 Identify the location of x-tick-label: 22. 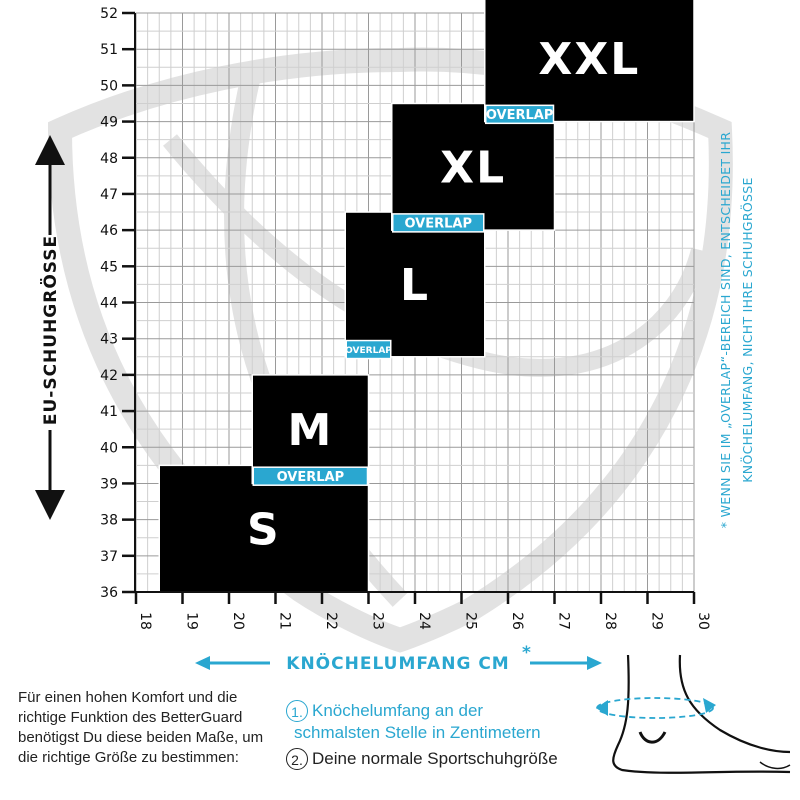
(331, 621).